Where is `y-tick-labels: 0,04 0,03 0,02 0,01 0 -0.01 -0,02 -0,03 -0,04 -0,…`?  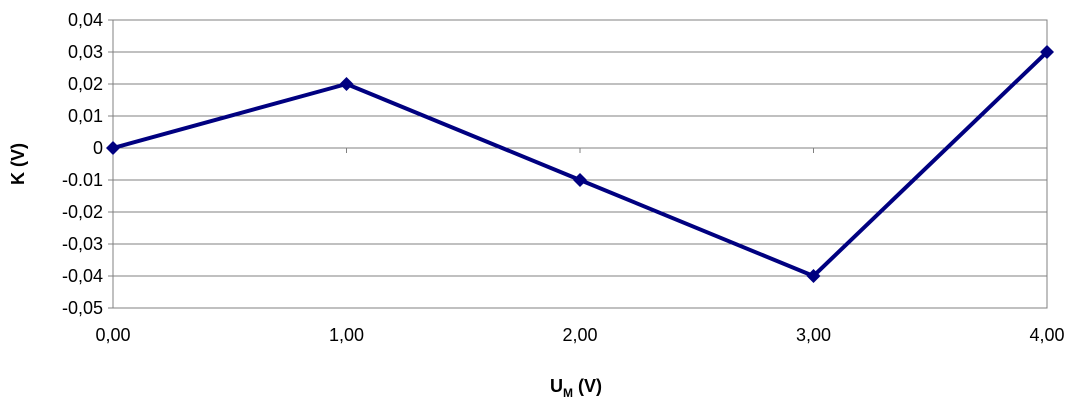
y-tick-labels: 0,04 0,03 0,02 0,01 0 -0.01 -0,02 -0,03 -0,04 -0,… is located at coordinates (82, 164).